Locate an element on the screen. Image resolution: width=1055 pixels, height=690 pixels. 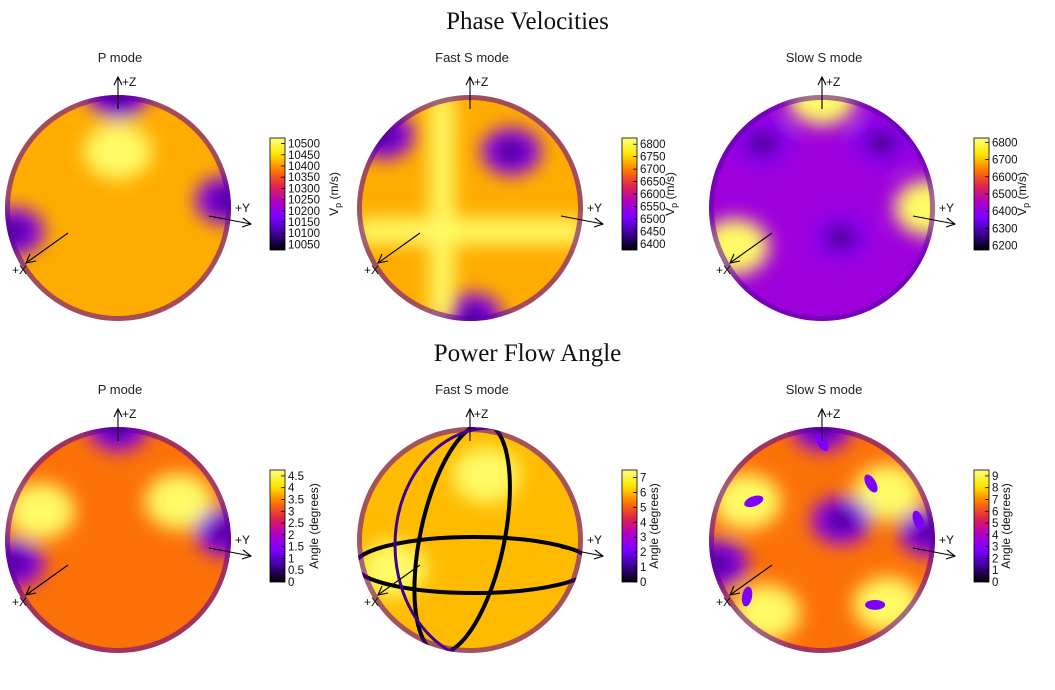
colorbar-tick-label: 0 is located at coordinates (995, 583).